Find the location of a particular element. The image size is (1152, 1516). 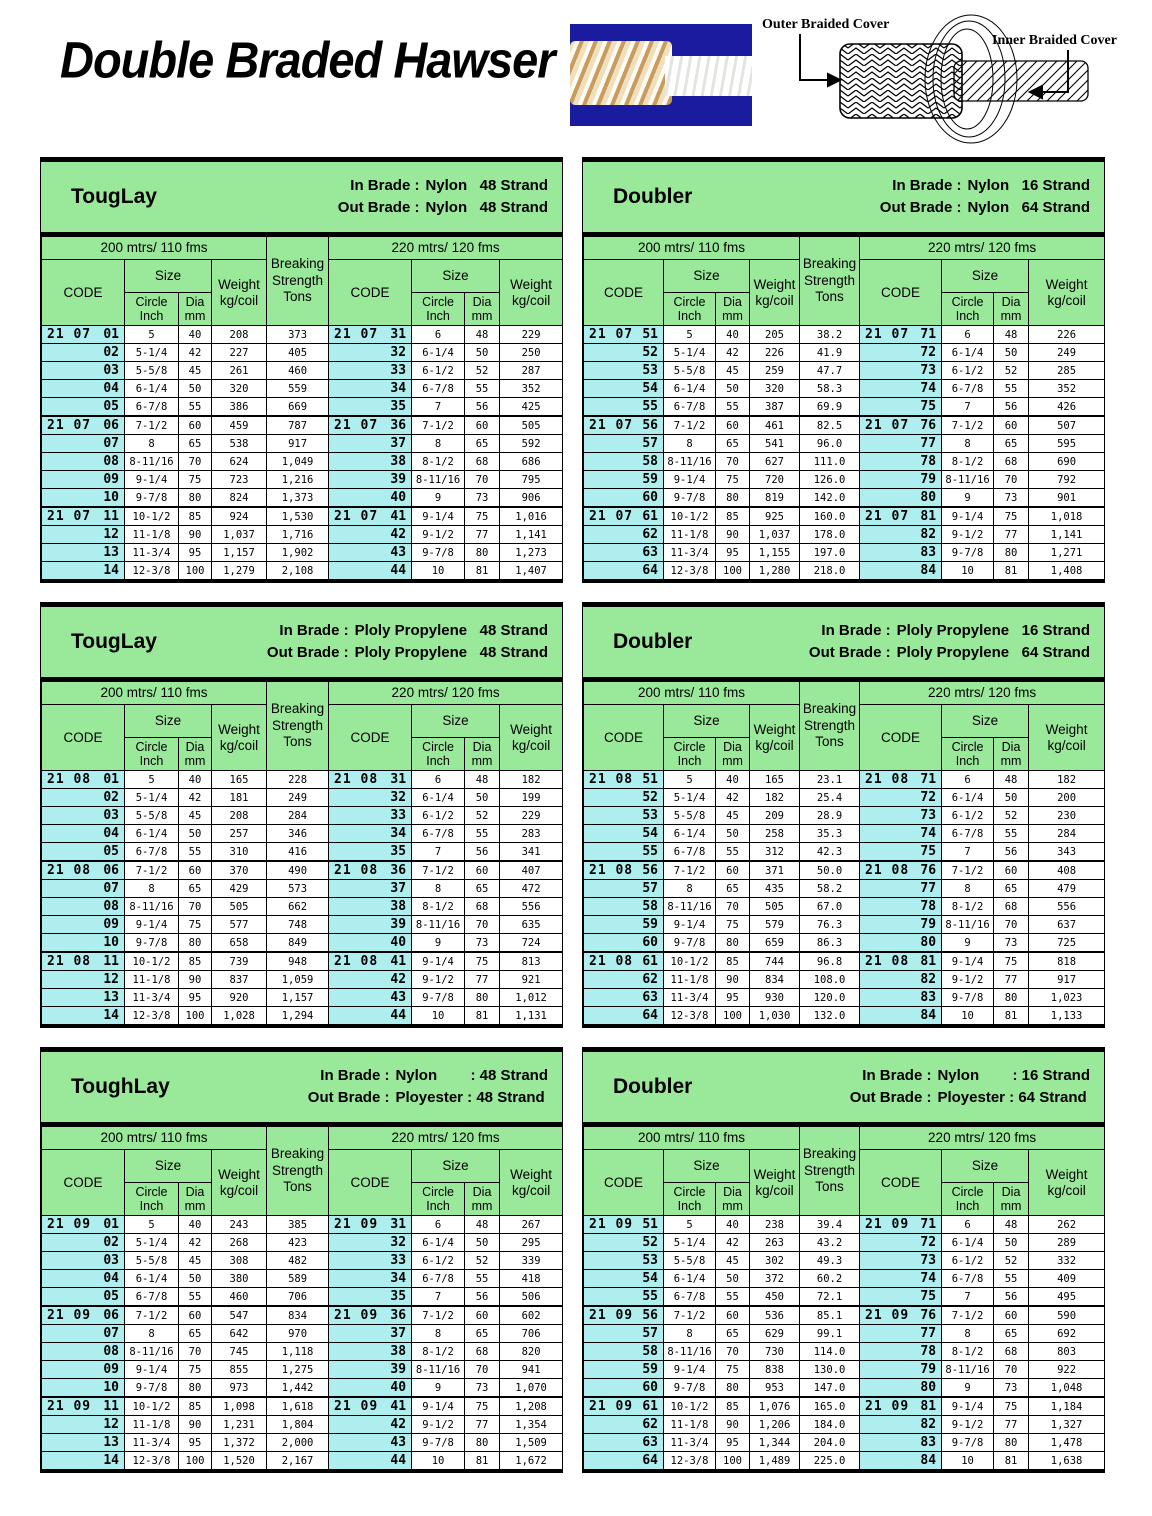

breaking-strength-cell: 47.7 is located at coordinates (830, 370).